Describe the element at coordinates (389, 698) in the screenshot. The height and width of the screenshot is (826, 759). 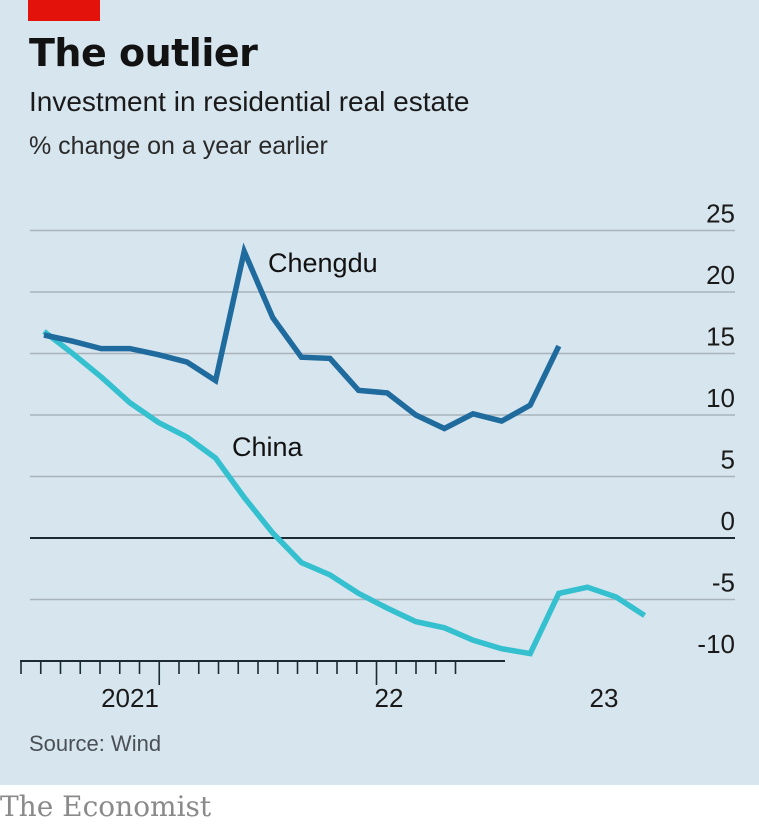
I see `x-tick-label: 22` at that location.